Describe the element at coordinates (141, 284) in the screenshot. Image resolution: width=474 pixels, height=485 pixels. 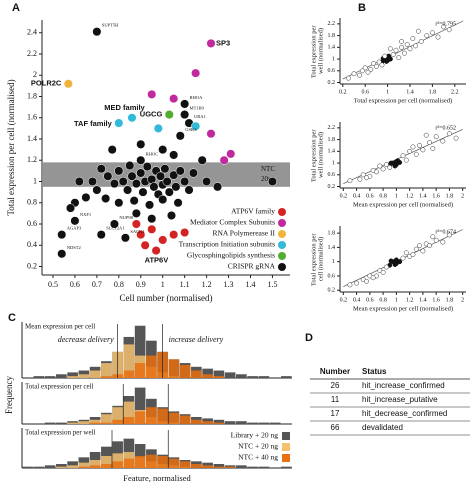
I see `x-tick-label: 0.9` at that location.